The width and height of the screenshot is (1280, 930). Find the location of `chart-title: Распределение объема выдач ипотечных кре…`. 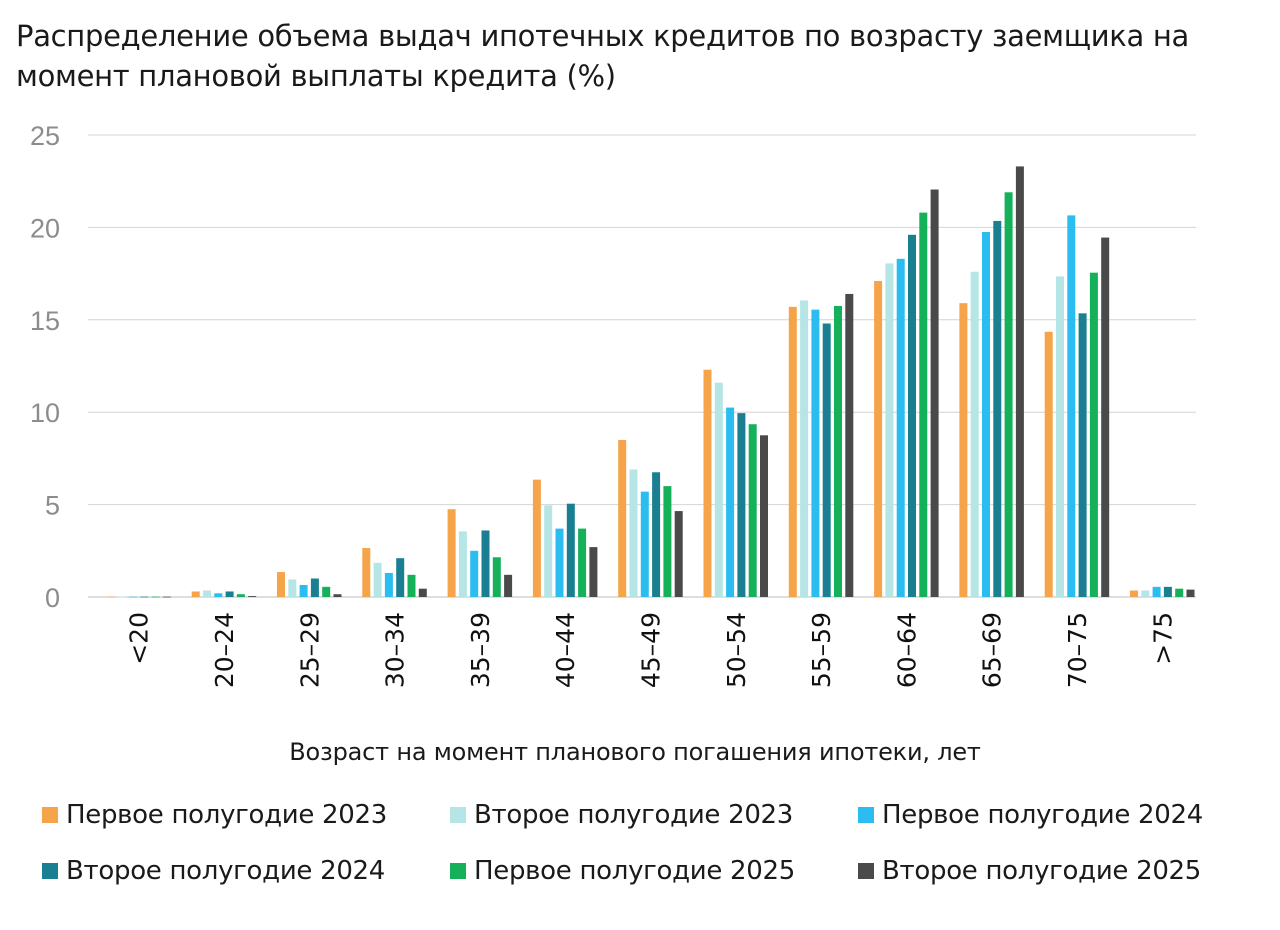

chart-title: Распределение объема выдач ипотечных кре… is located at coordinates (602, 56).